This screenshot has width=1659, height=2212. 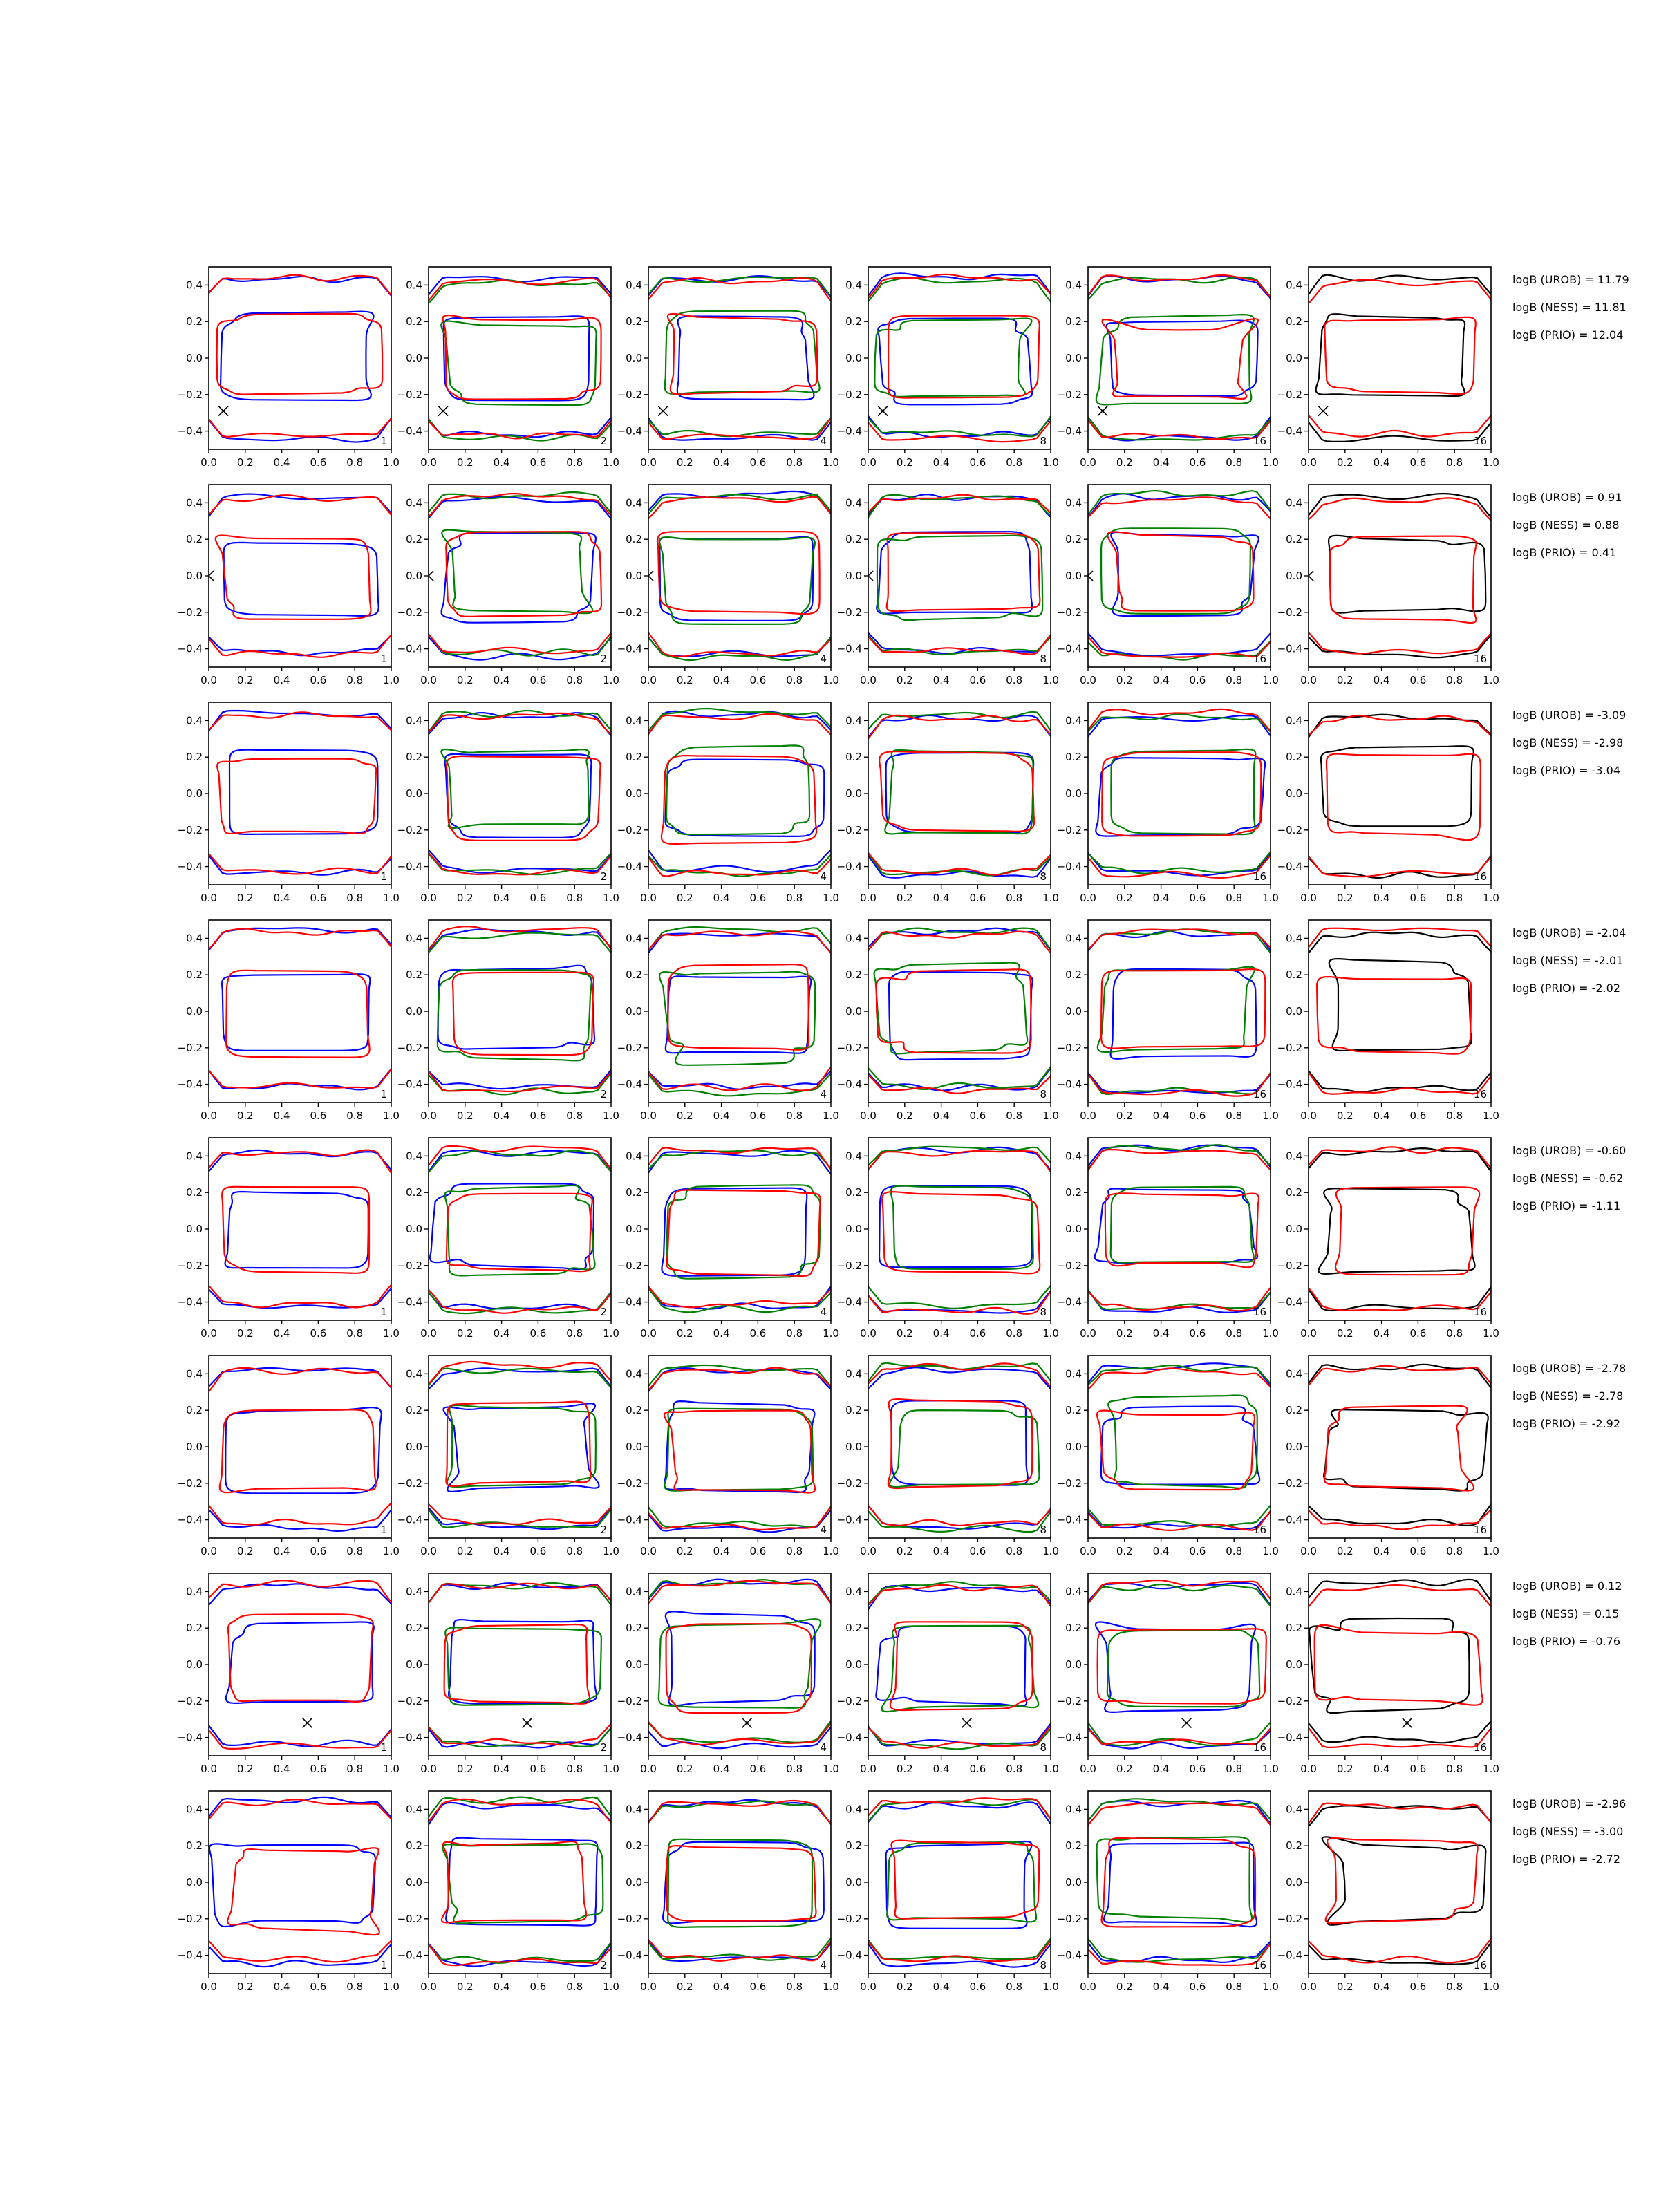 I want to click on logb-annotation: logB (PRIO) = -3.04, so click(x=1566, y=770).